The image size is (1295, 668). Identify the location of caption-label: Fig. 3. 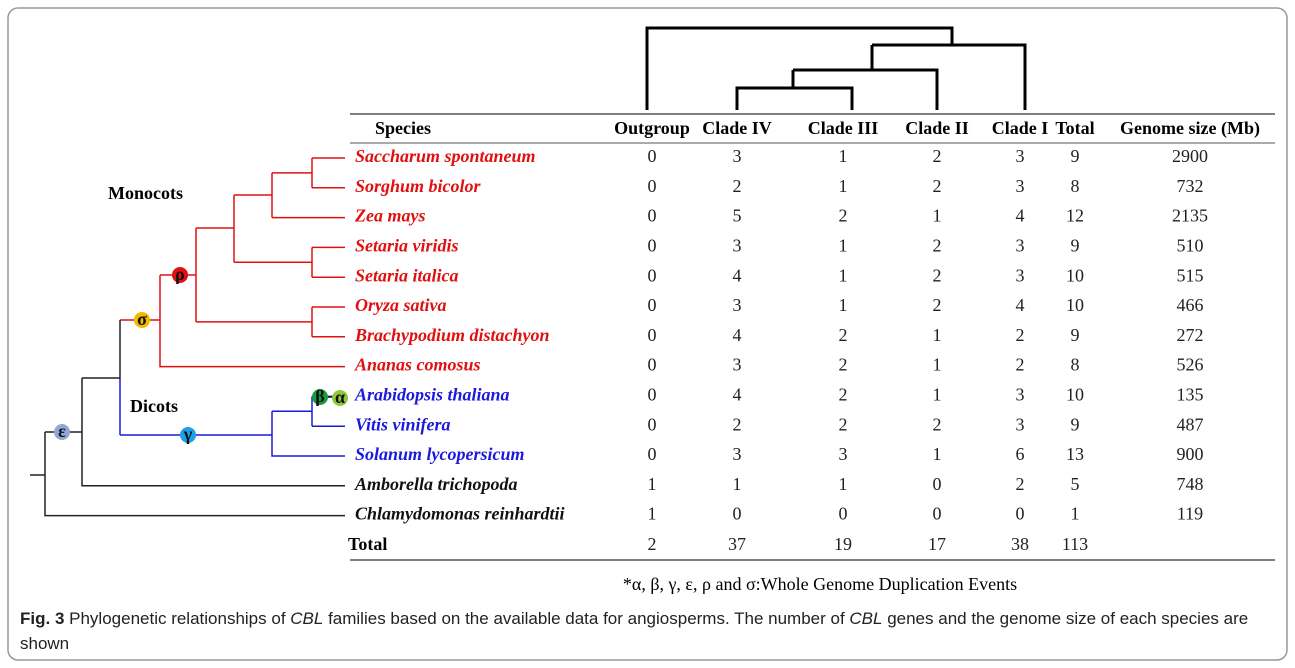
(42, 618).